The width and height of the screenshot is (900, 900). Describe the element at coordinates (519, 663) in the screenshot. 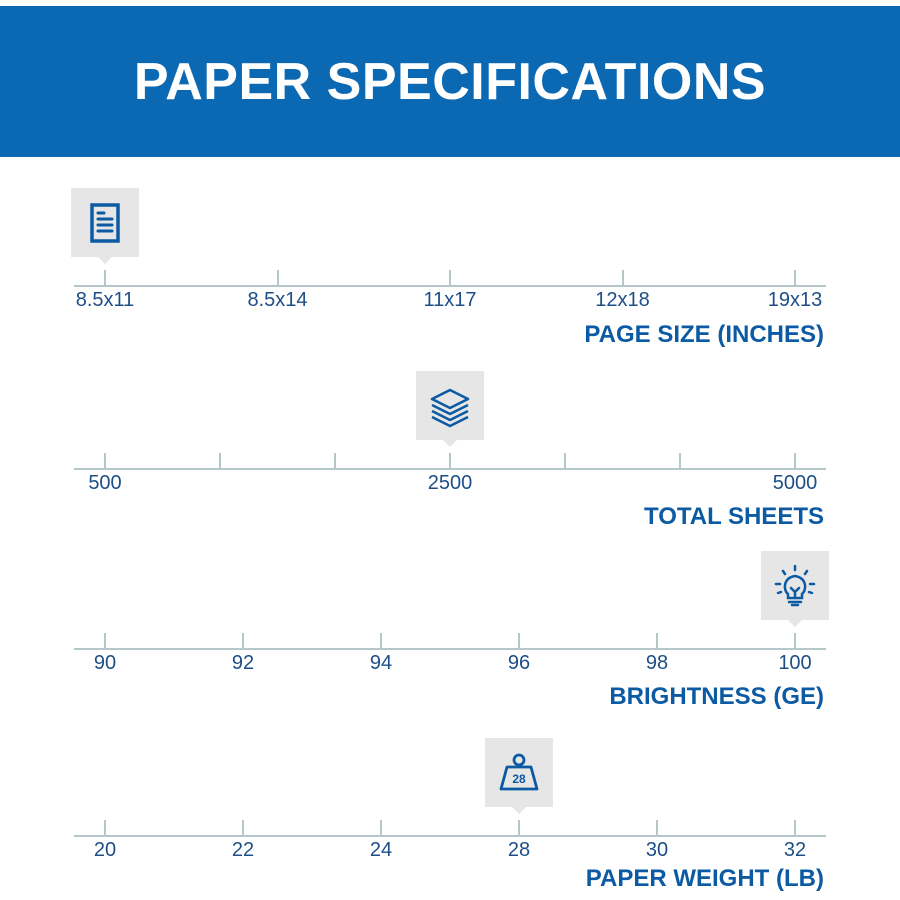

I see `brightness-tick-label: 96` at that location.